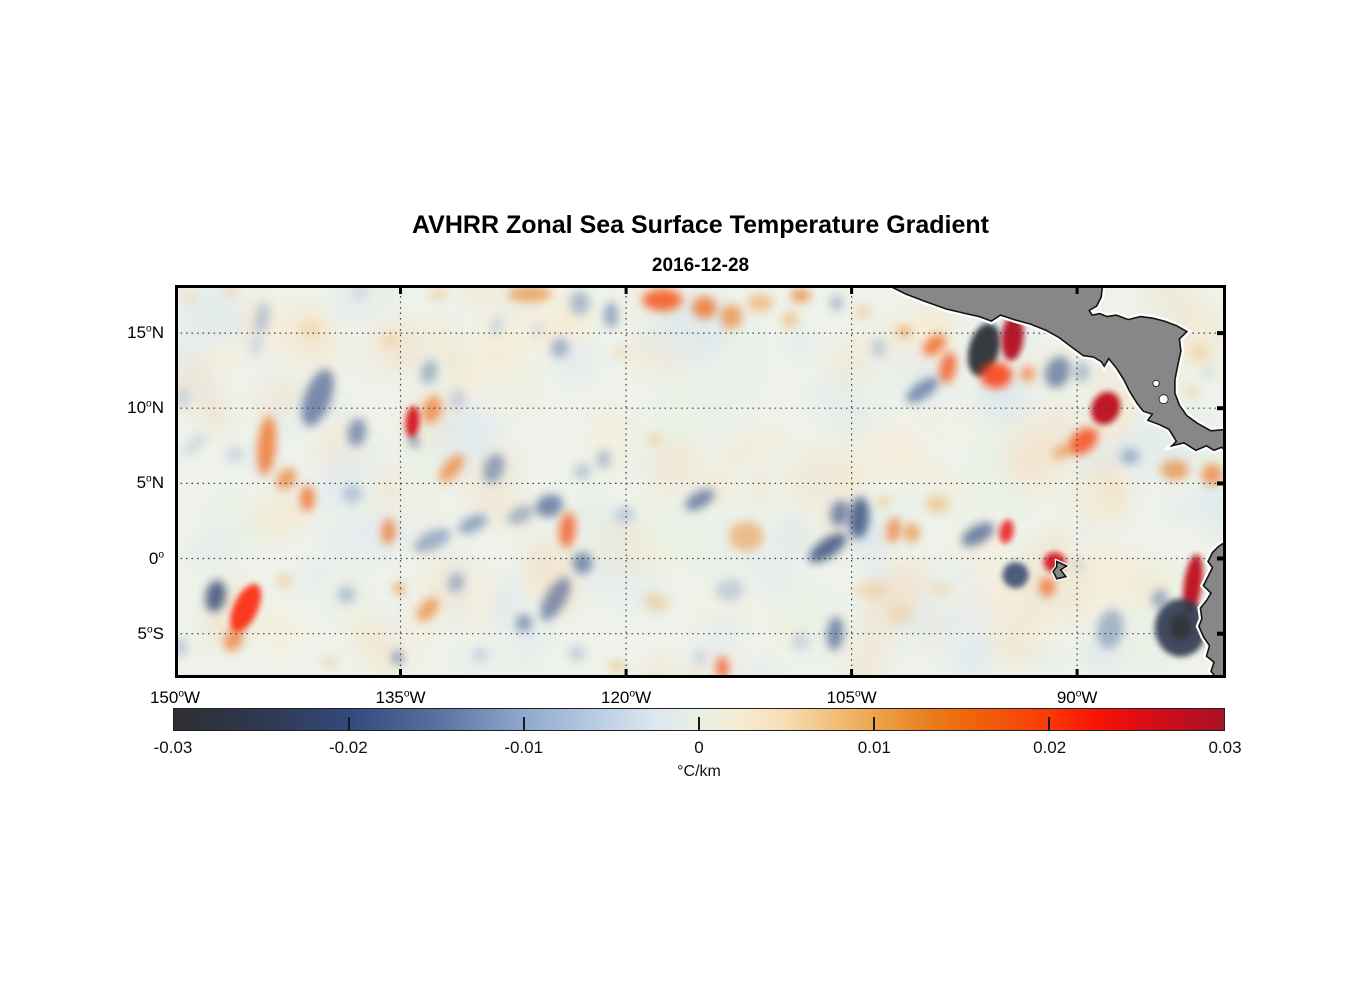 The height and width of the screenshot is (1000, 1356). Describe the element at coordinates (699, 747) in the screenshot. I see `colorbar-tick-label: 0` at that location.